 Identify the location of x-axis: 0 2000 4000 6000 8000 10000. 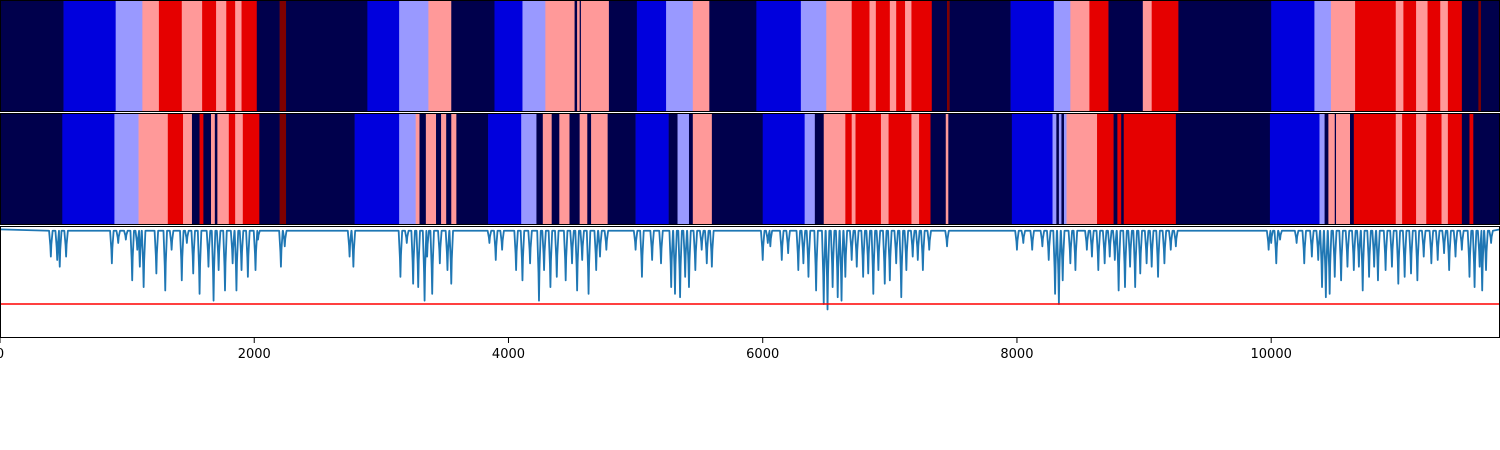
(646, 350).